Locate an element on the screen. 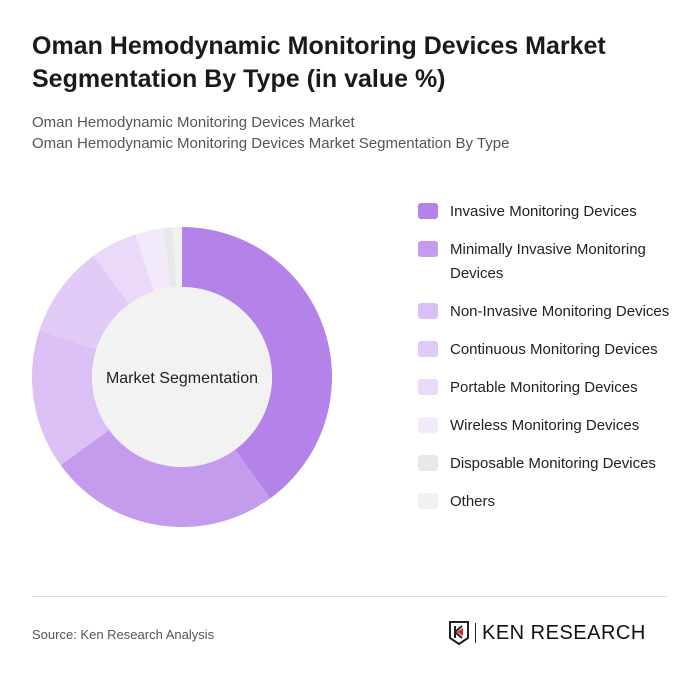 This screenshot has height=682, width=700. legend-label: Disposable Monitoring Devices is located at coordinates (553, 463).